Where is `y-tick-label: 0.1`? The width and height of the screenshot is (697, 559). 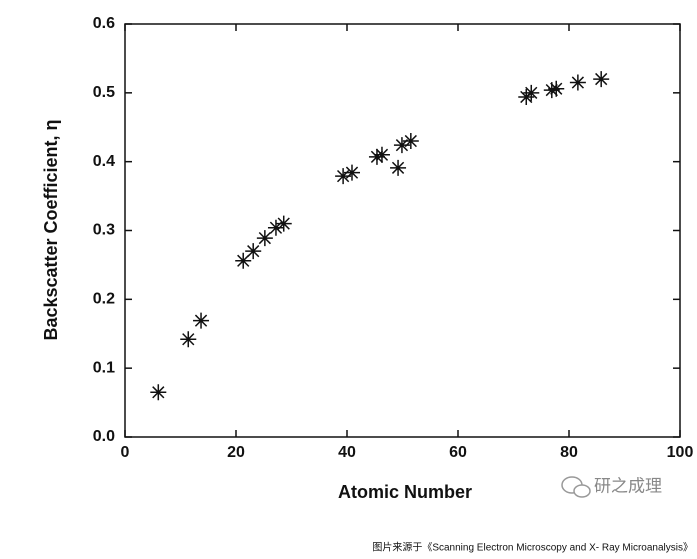
y-tick-label: 0.1 is located at coordinates (104, 367).